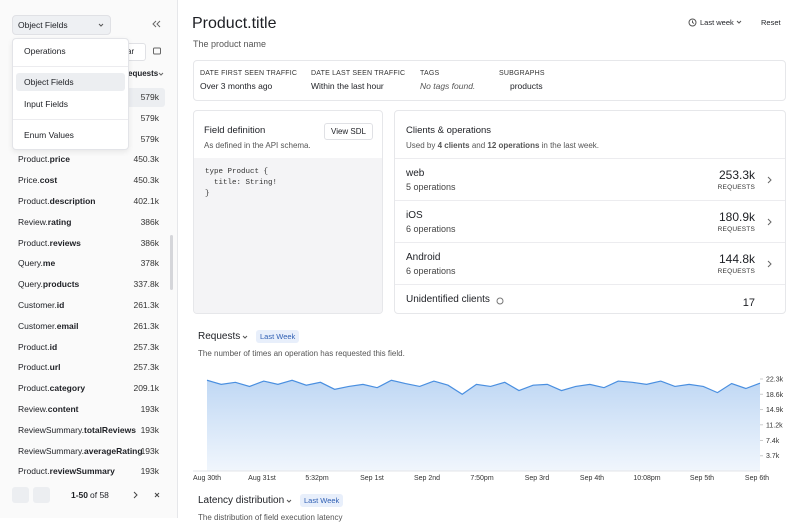  What do you see at coordinates (773, 456) in the screenshot?
I see `y-tick-label: 3.7k` at bounding box center [773, 456].